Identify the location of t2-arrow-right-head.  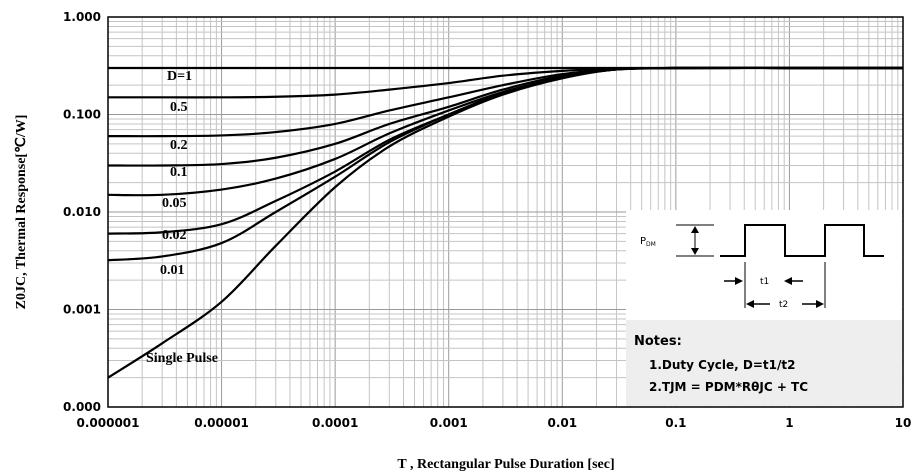
(820, 304).